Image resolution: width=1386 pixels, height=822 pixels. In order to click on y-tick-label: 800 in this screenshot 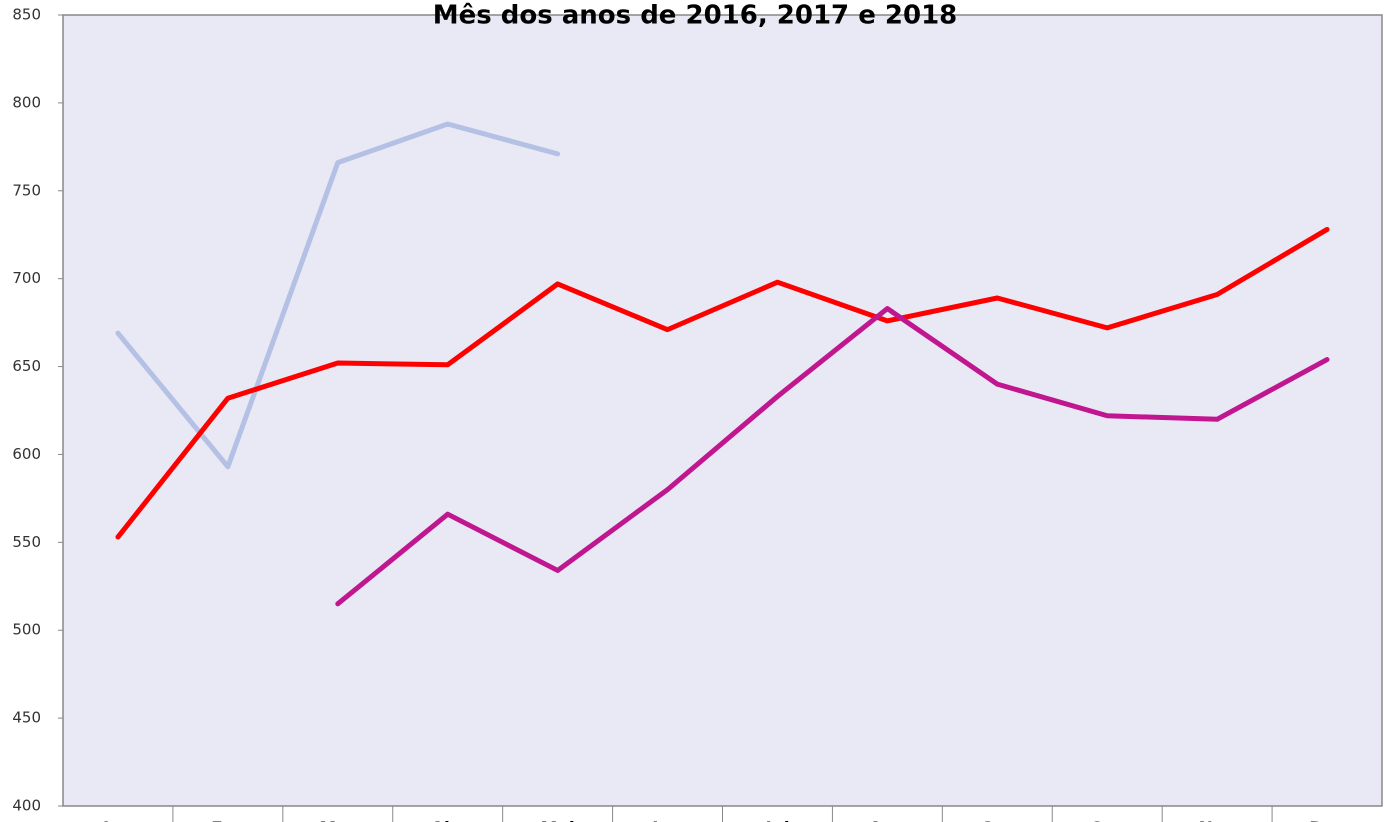, I will do `click(26, 102)`.